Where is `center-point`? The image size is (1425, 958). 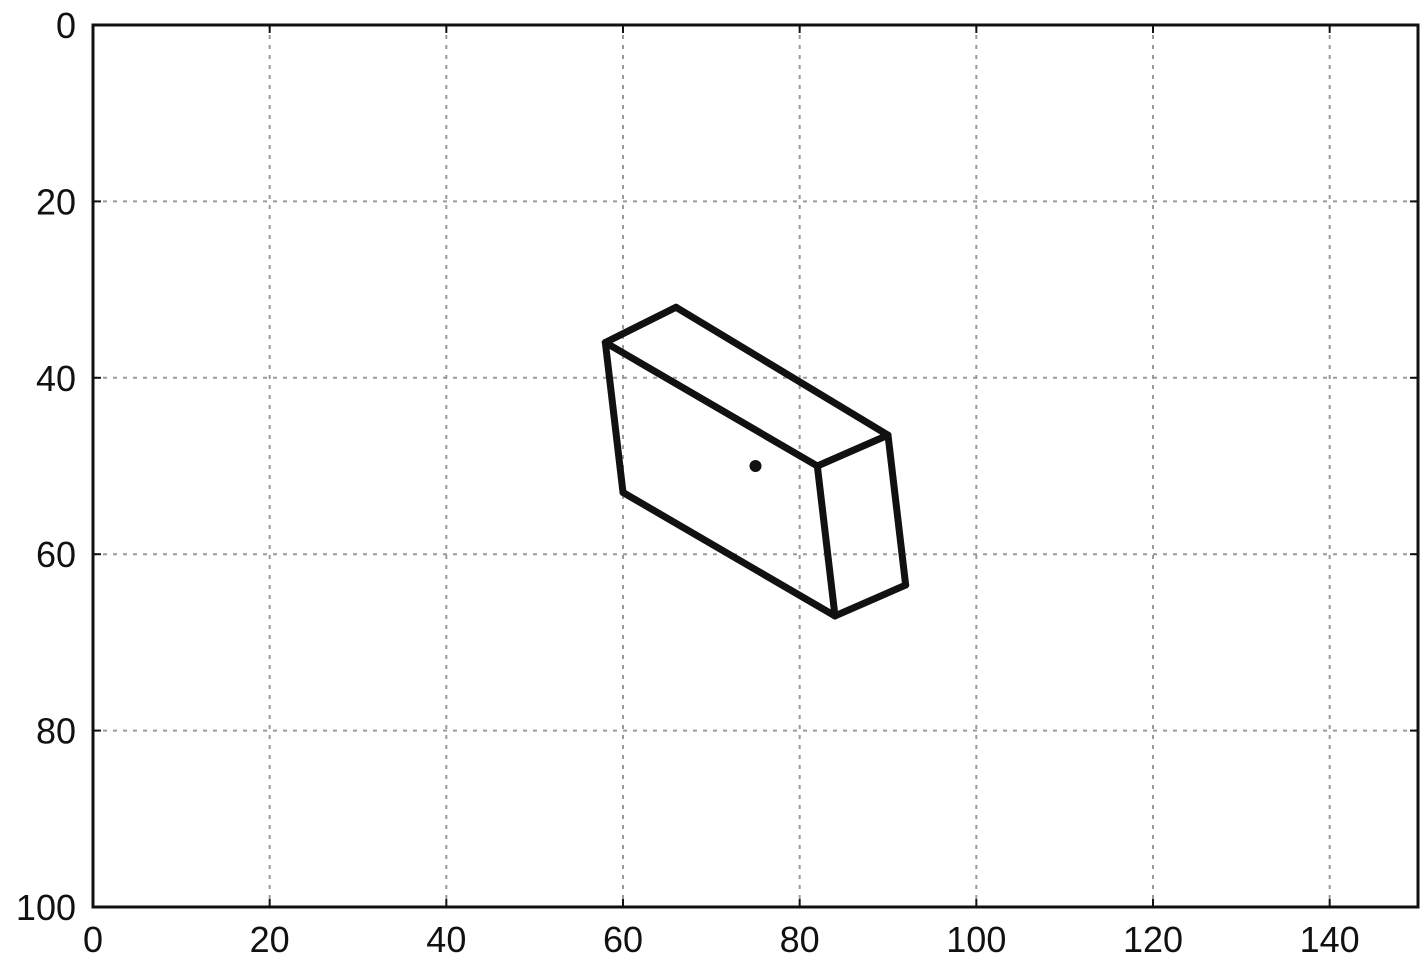
center-point is located at coordinates (755, 466).